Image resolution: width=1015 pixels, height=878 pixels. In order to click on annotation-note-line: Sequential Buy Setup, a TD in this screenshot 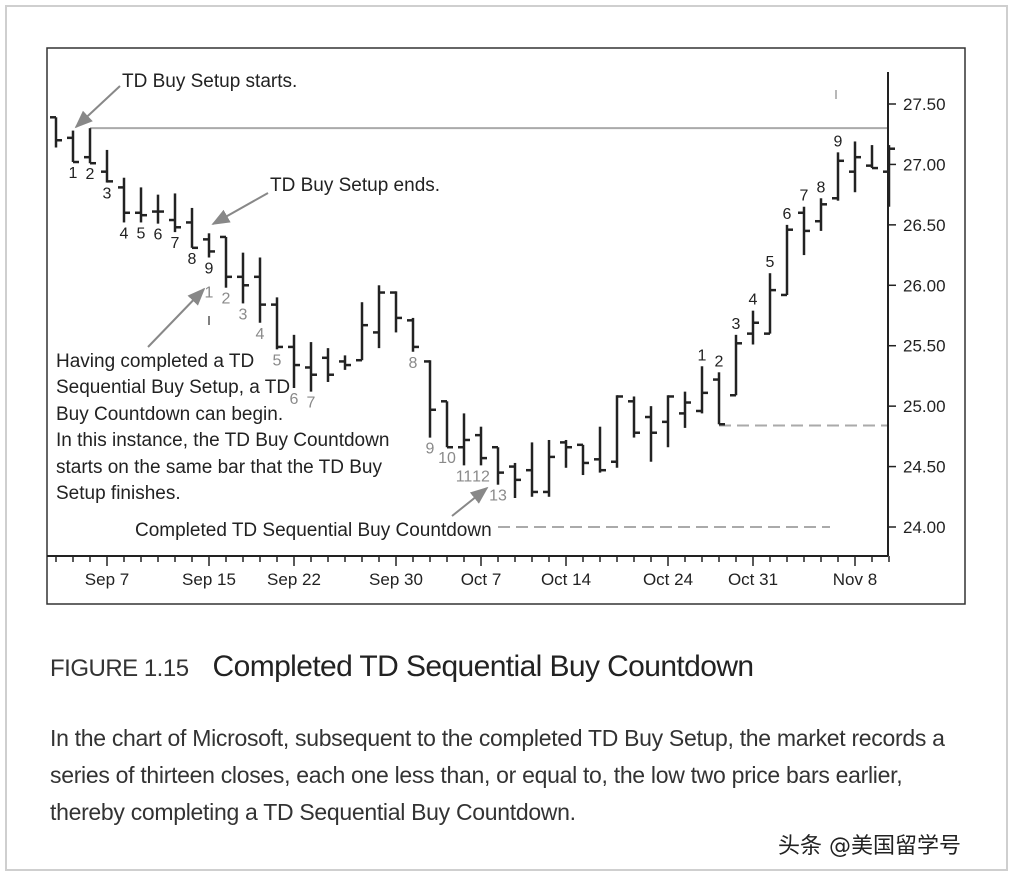, I will do `click(173, 387)`.